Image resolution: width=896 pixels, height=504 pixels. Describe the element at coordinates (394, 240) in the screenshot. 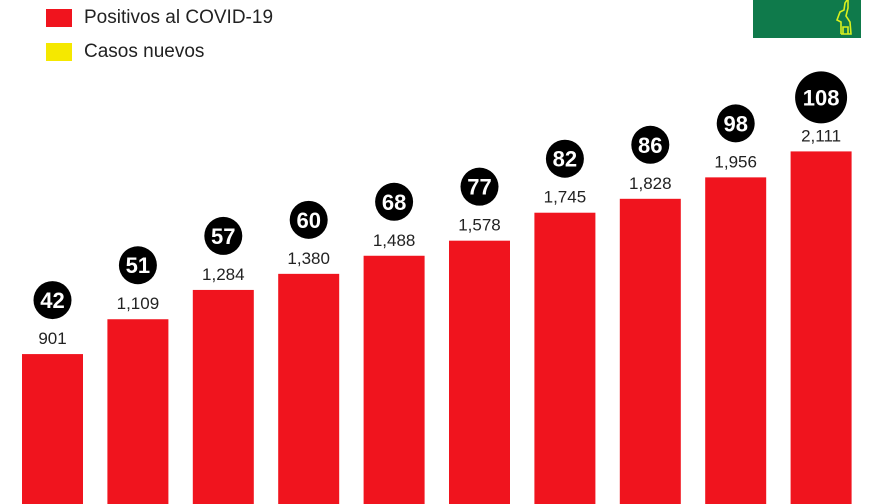

I see `data-label-total: 1,488` at that location.